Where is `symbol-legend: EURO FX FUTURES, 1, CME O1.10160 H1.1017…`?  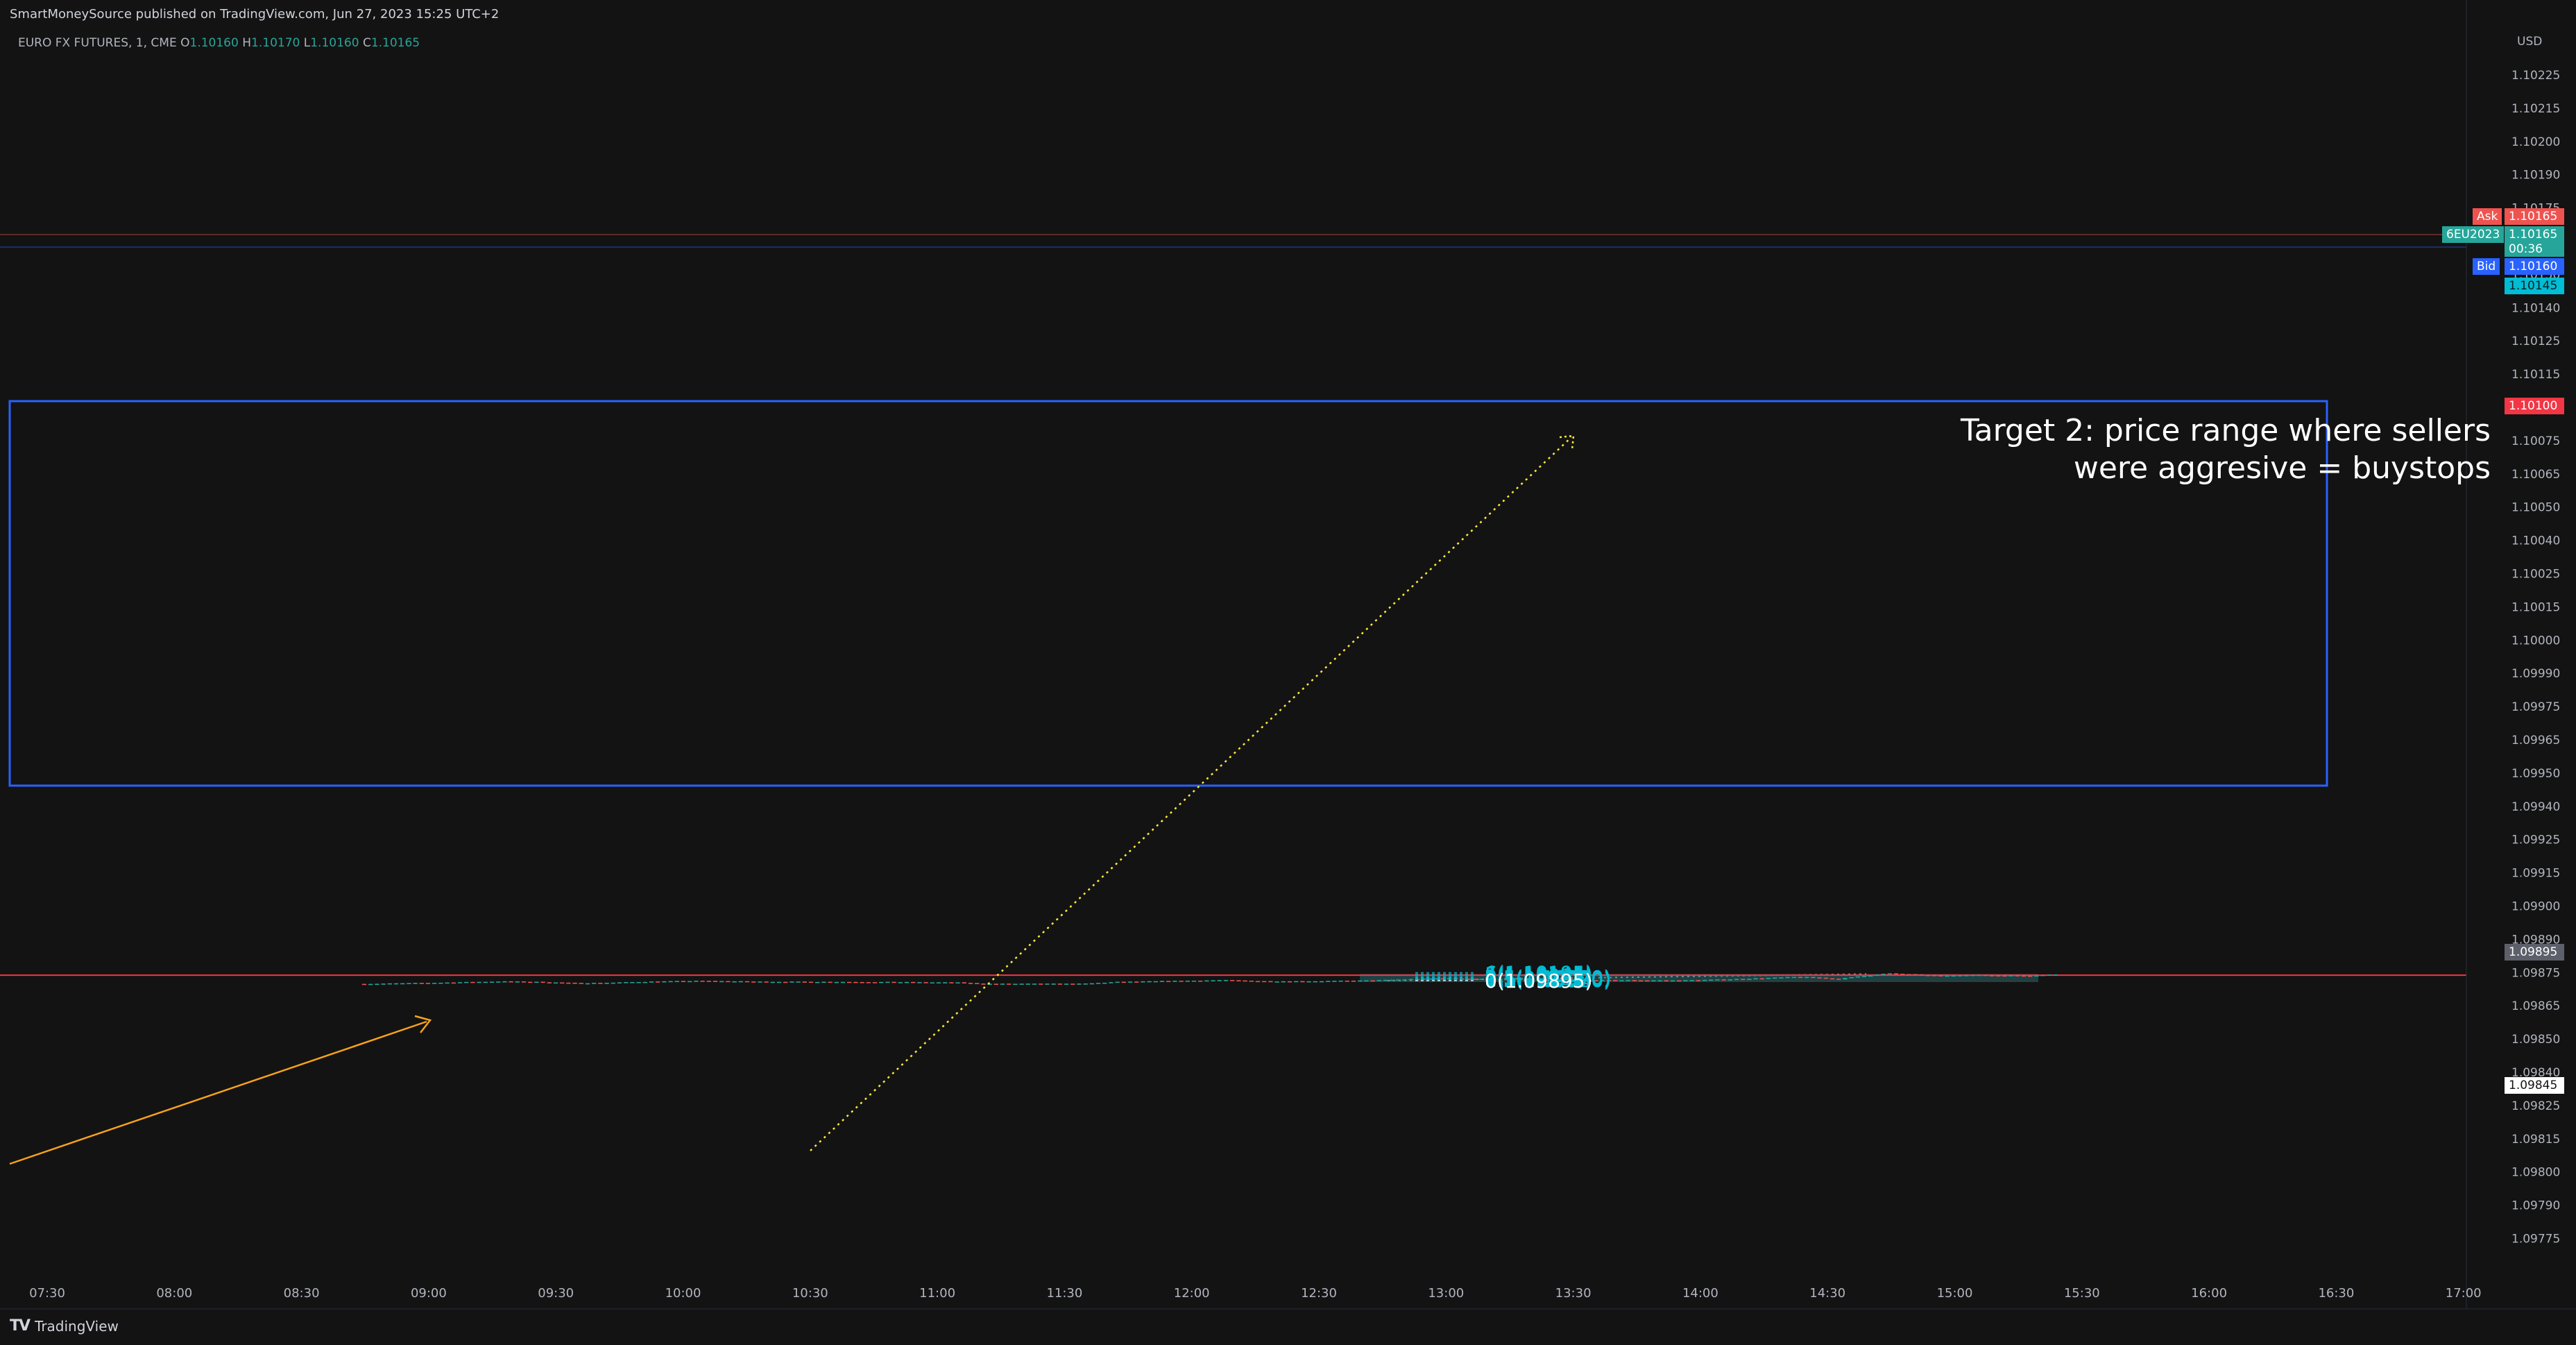
symbol-legend: EURO FX FUTURES, 1, CME O1.10160 H1.1017… is located at coordinates (219, 43).